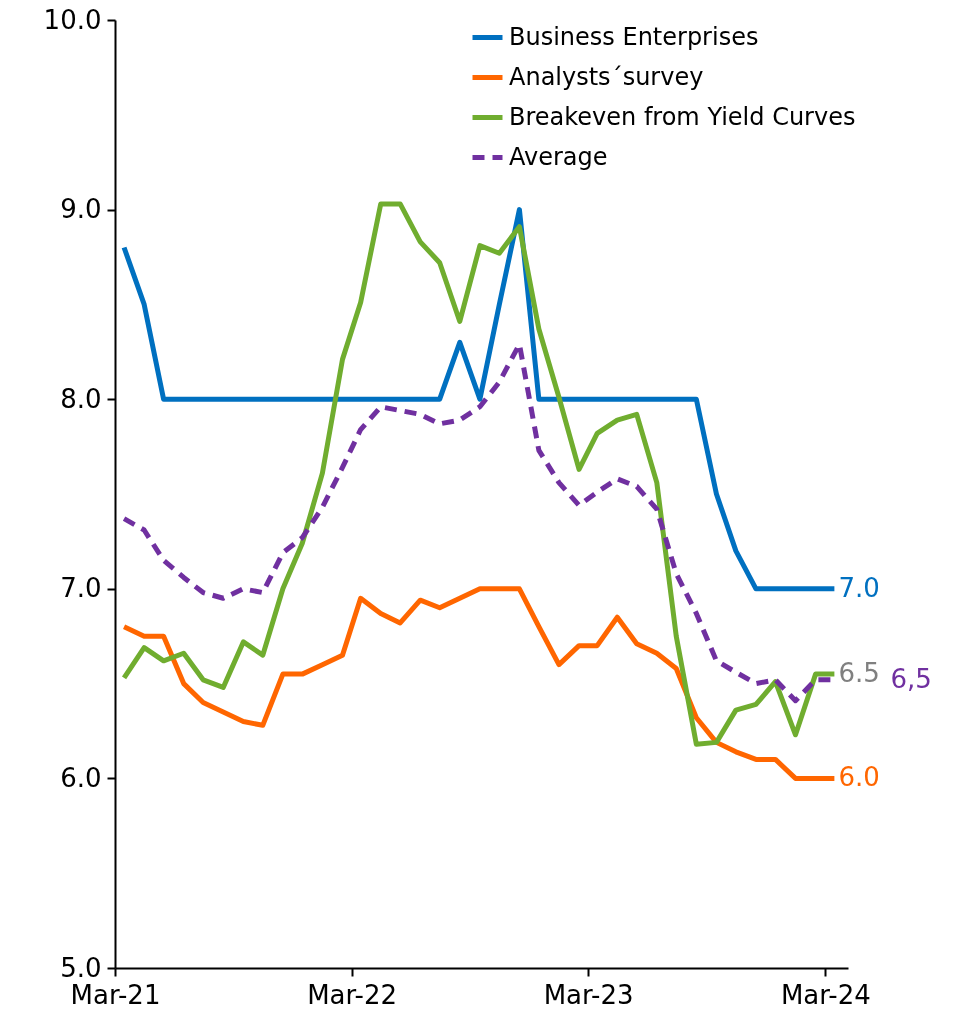  What do you see at coordinates (81, 588) in the screenshot?
I see `y-tick-label: 7.0` at bounding box center [81, 588].